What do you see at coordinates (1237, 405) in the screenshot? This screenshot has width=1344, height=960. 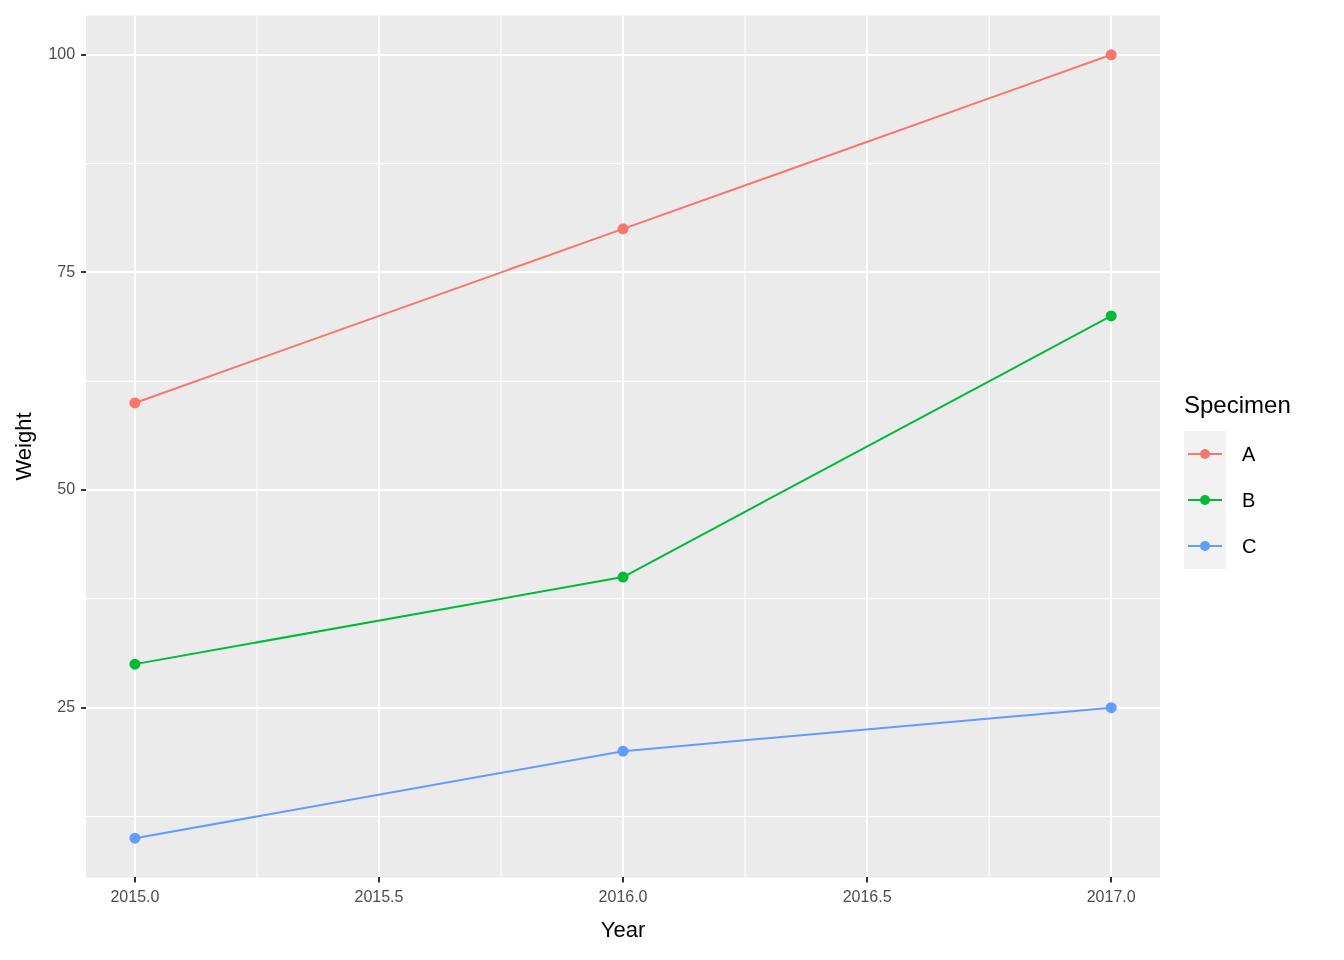 I see `legend-title: Specimen` at bounding box center [1237, 405].